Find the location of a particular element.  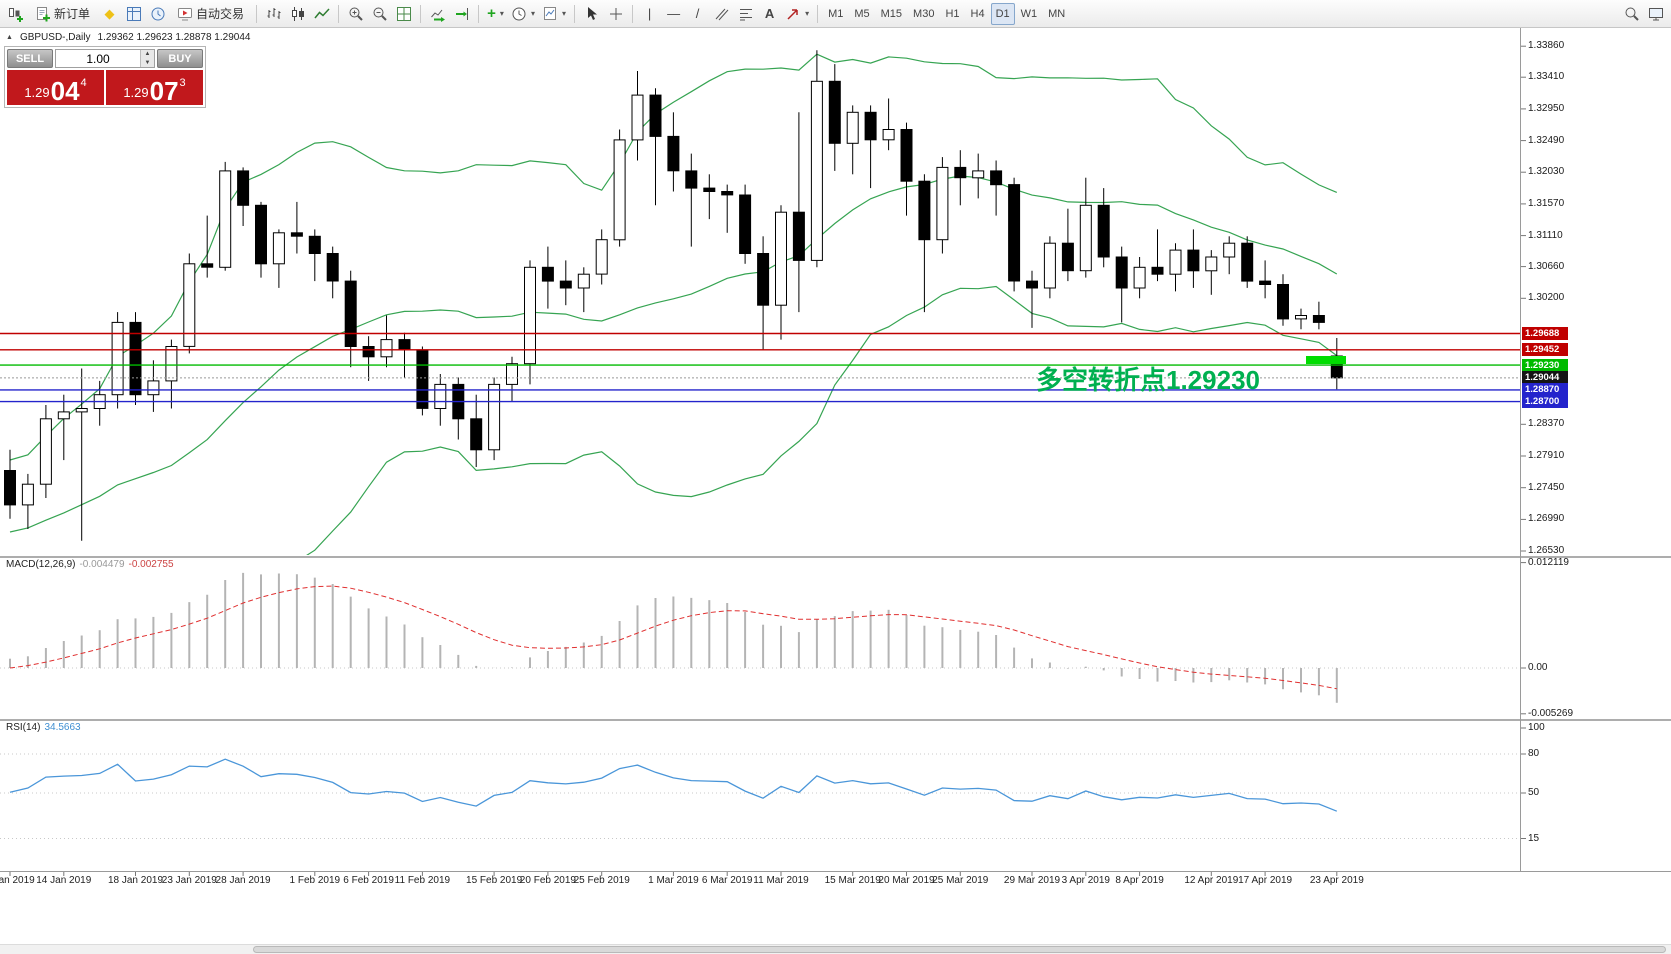

crosshair-button is located at coordinates (615, 14).